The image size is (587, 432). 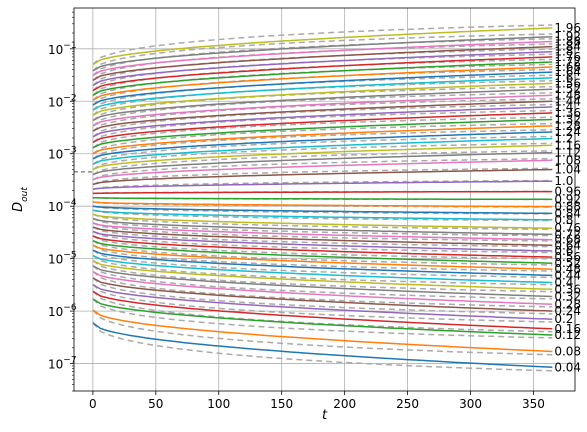 I want to click on series-label: 1.76, so click(x=567, y=57).